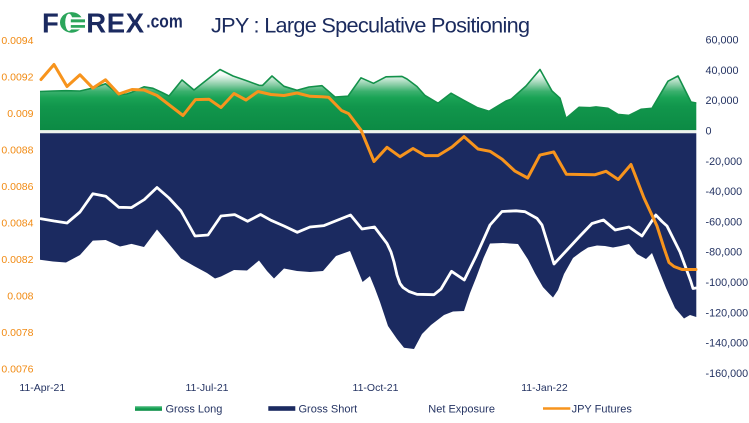 This screenshot has width=749, height=423. Describe the element at coordinates (724, 253) in the screenshot. I see `svg-text: -80,000` at that location.